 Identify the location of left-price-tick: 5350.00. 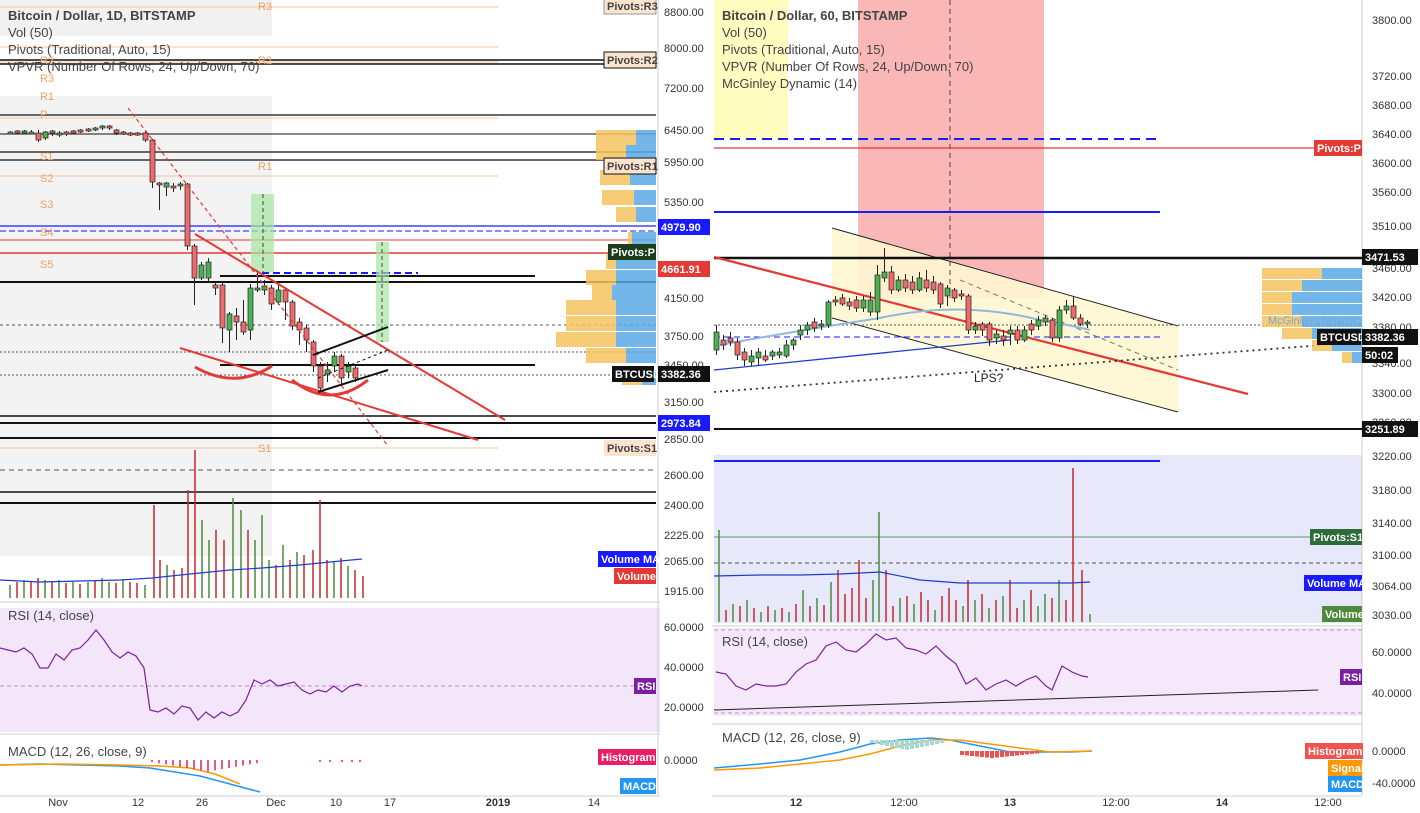
(684, 203).